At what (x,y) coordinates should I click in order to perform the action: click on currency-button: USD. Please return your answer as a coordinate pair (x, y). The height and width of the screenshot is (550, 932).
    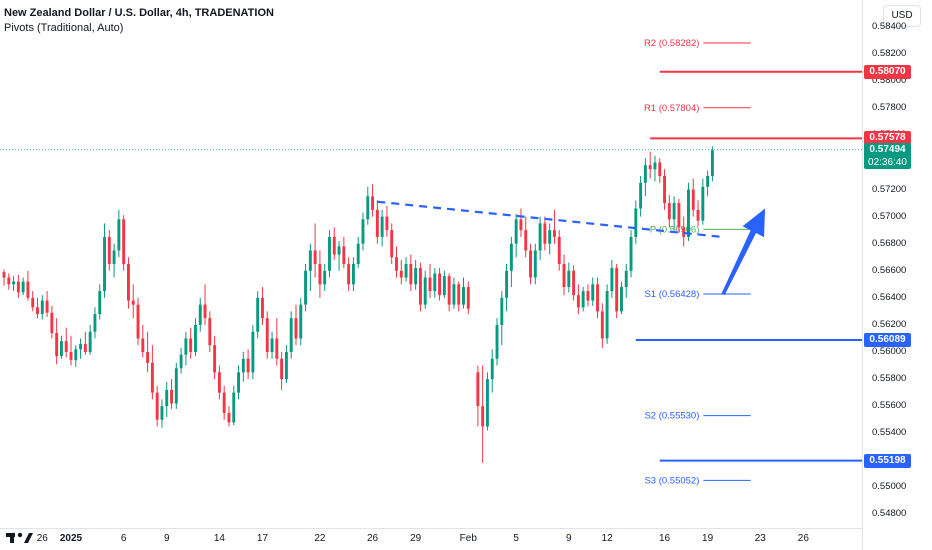
    Looking at the image, I should click on (902, 16).